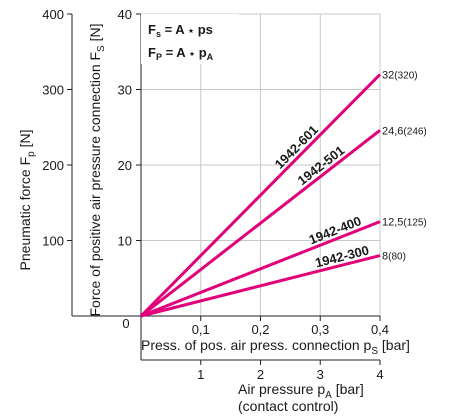  What do you see at coordinates (125, 90) in the screenshot?
I see `inner-y-tick-label: 30` at bounding box center [125, 90].